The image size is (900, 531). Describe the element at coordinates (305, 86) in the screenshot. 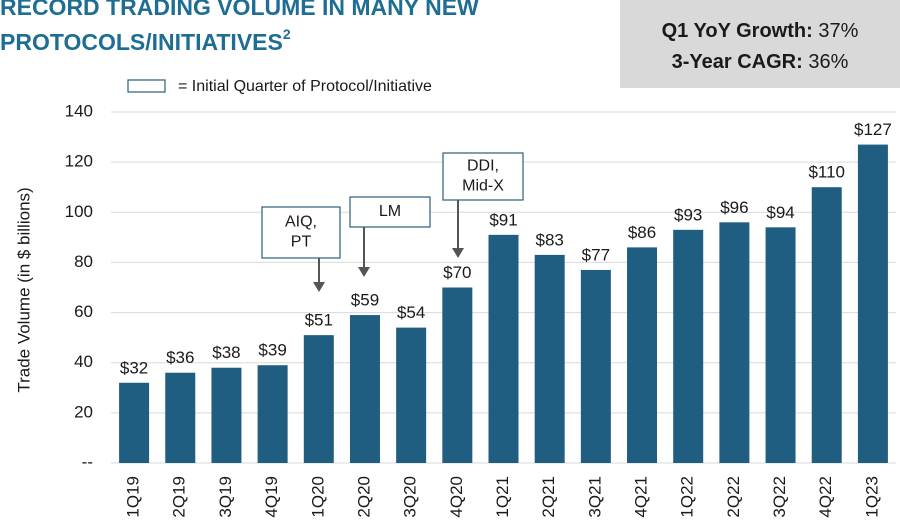

I see `legend-text: = Initial Quarter of Protocol/Initiative` at that location.